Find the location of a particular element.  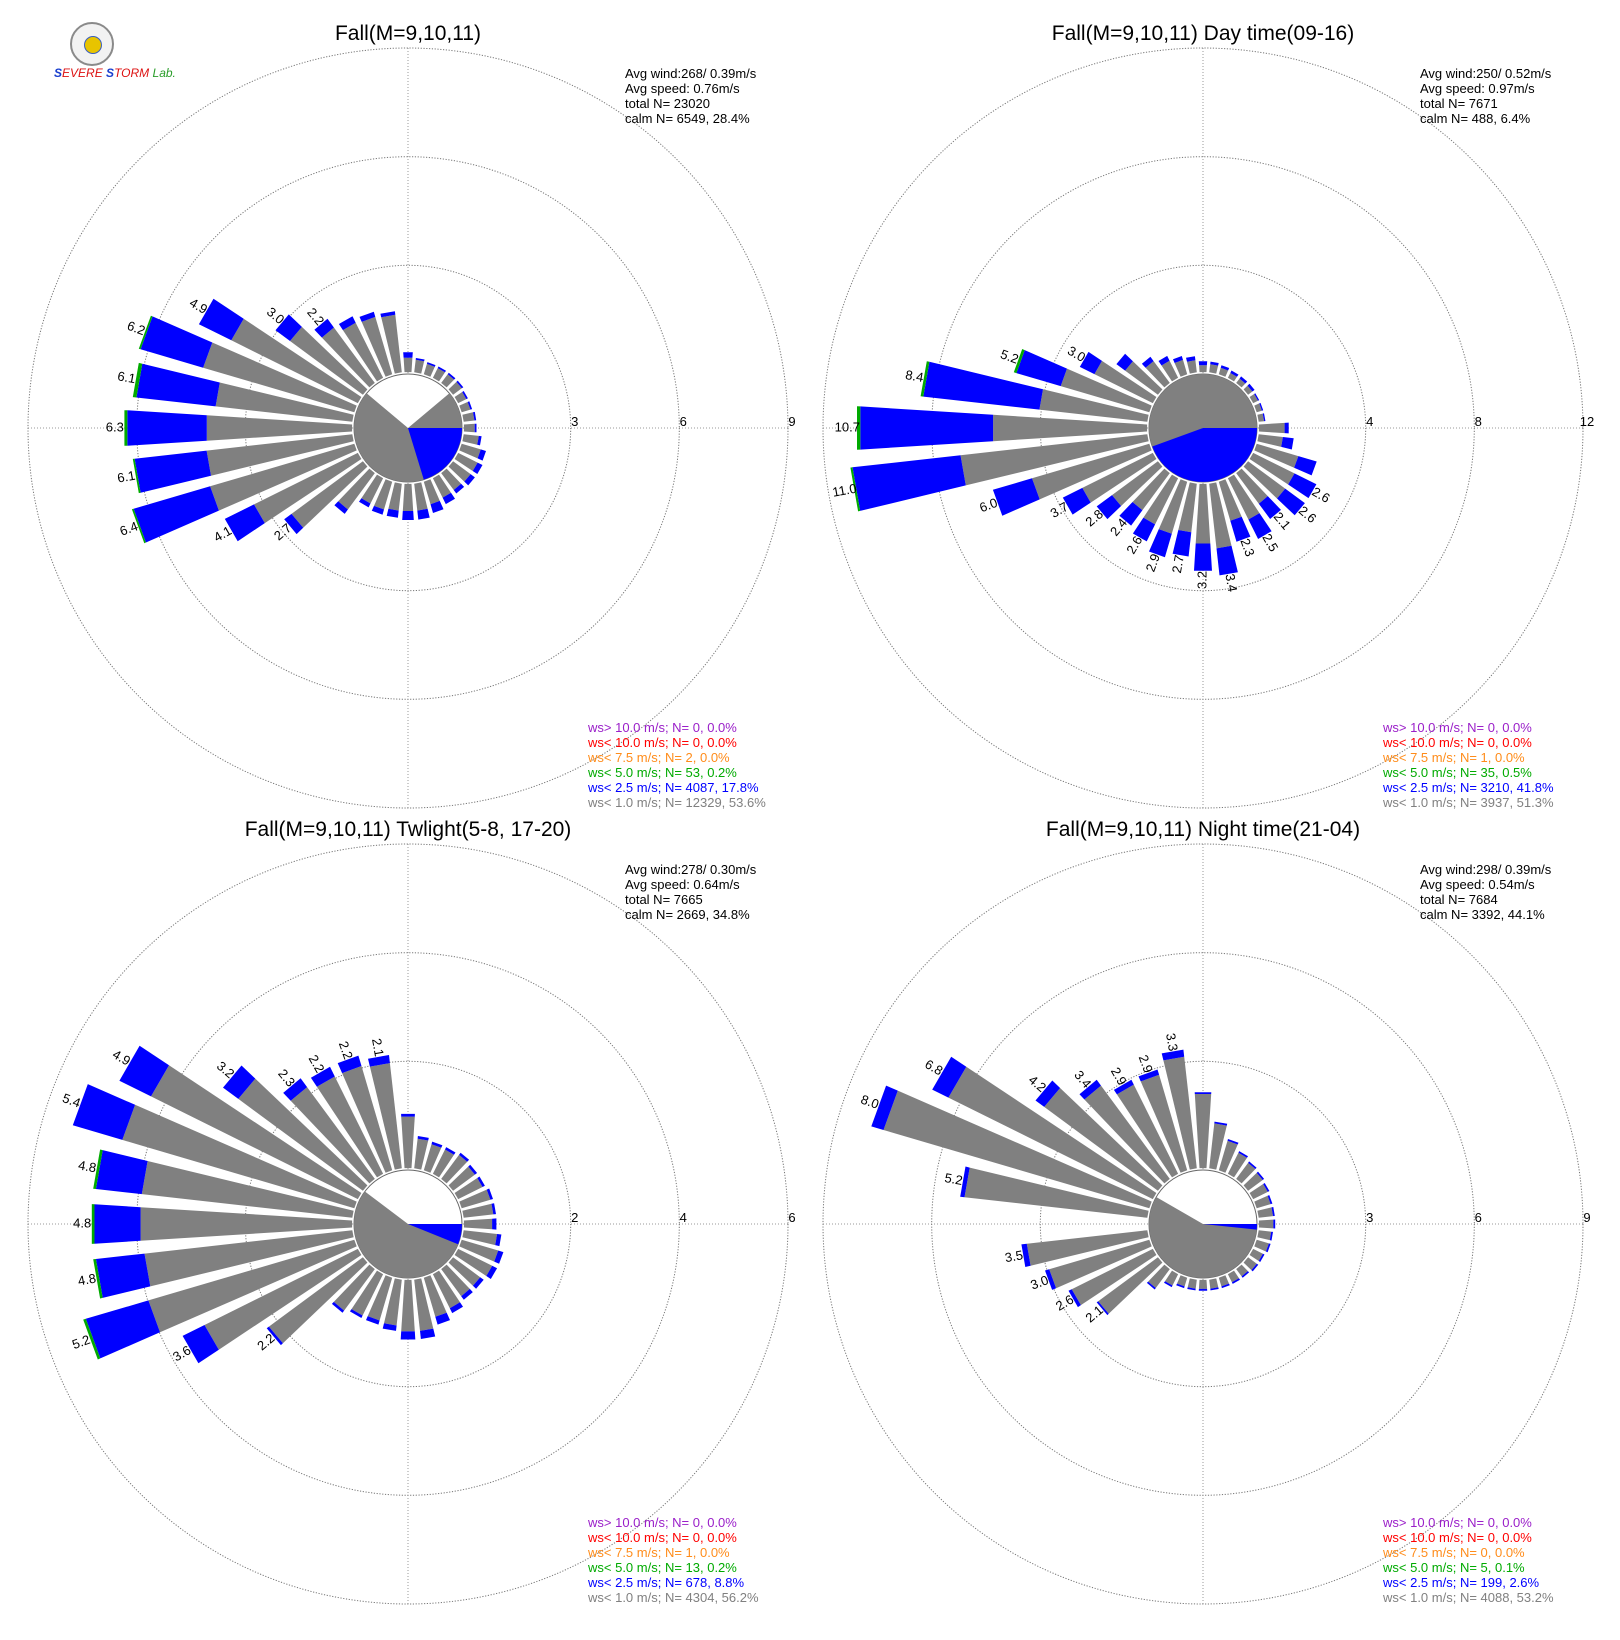

sector-value-label: 6.4 is located at coordinates (129, 528).